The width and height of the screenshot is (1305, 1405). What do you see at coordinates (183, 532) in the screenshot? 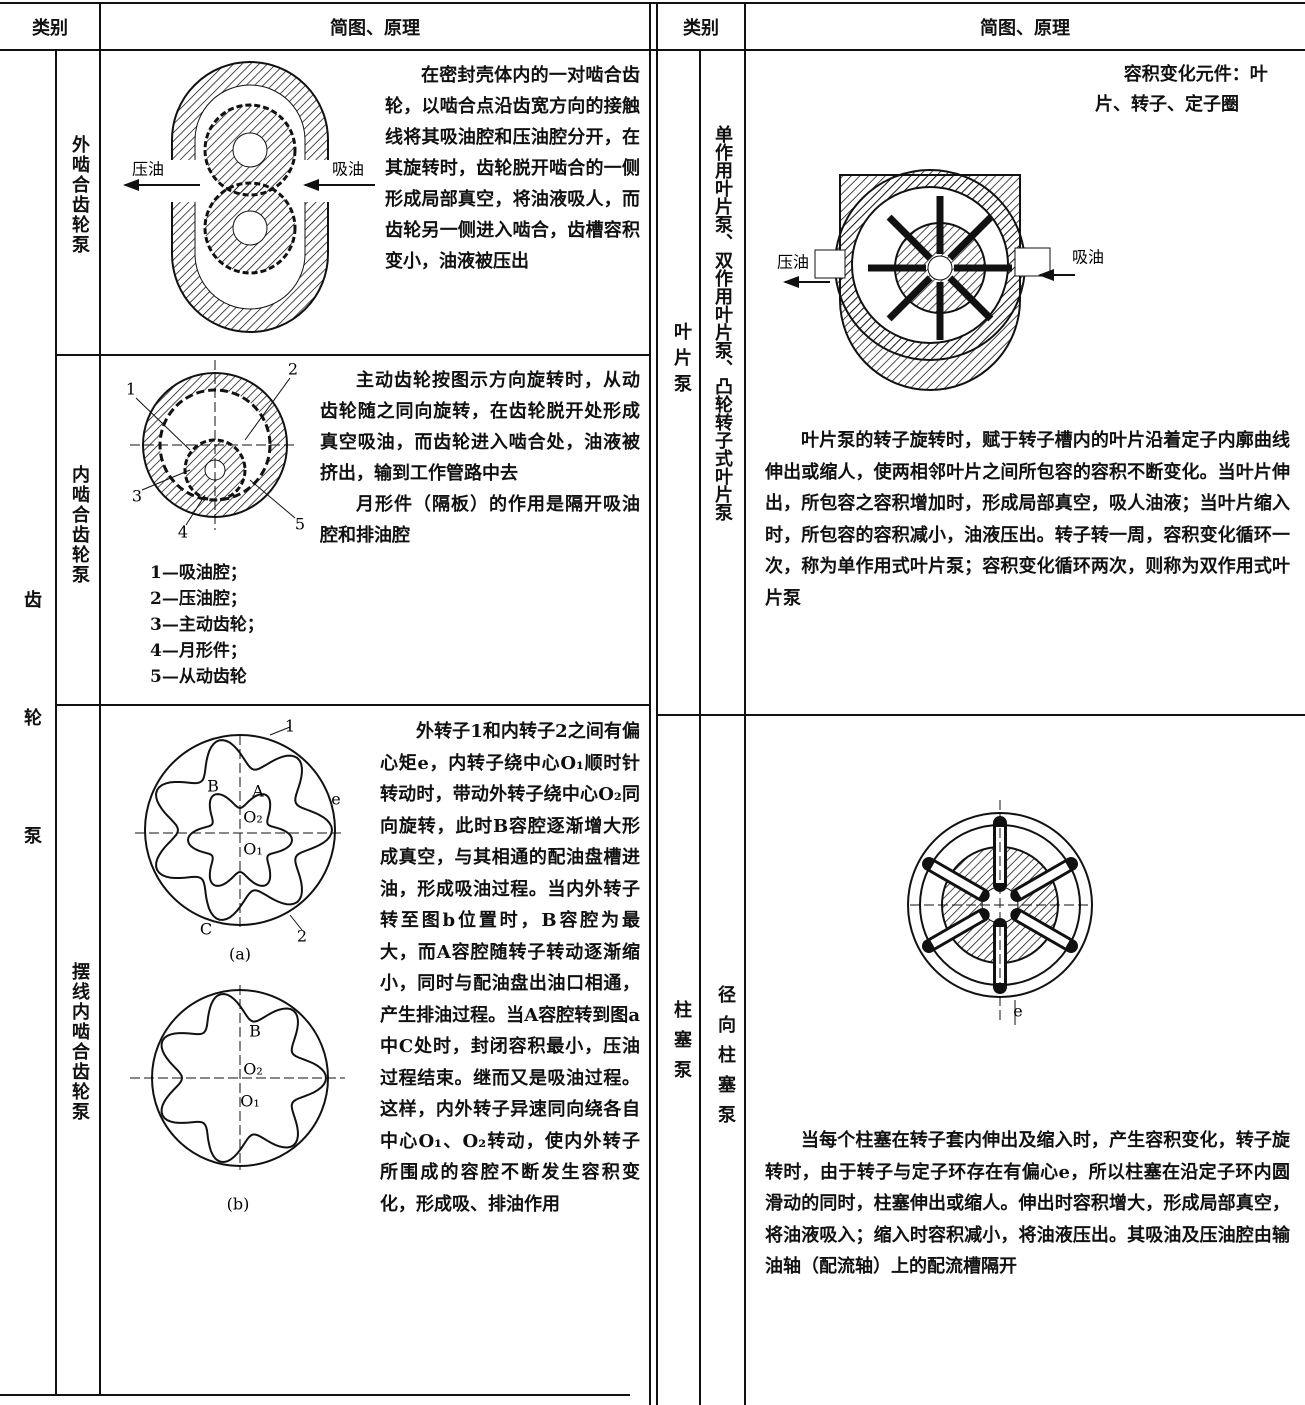
I see `diagram-label: 4` at bounding box center [183, 532].